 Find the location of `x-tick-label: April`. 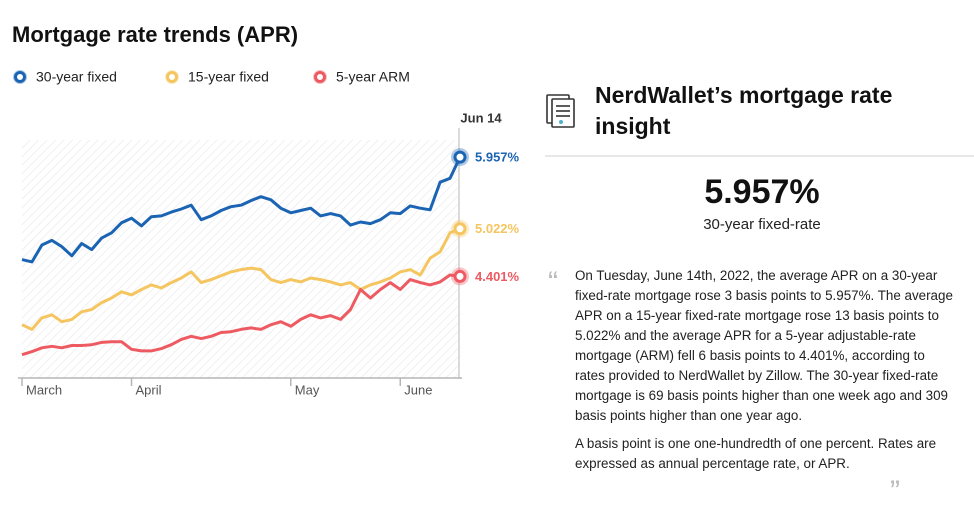

x-tick-label: April is located at coordinates (149, 389).